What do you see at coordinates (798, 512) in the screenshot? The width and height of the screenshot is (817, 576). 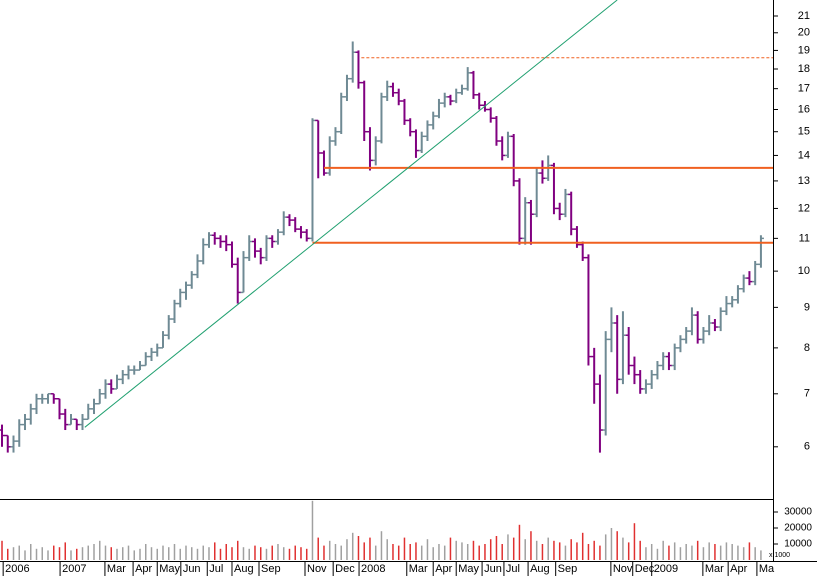 I see `volume-tick-label: 30000` at bounding box center [798, 512].